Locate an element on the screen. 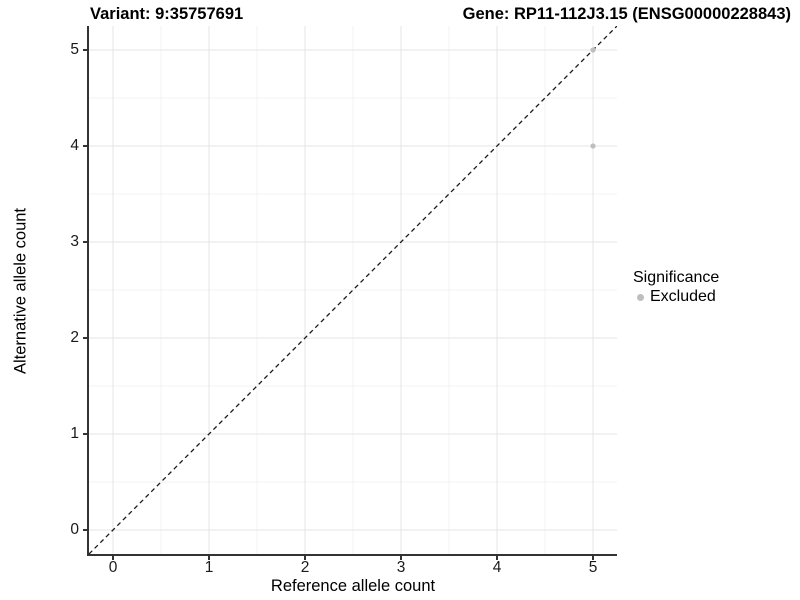 Image resolution: width=800 pixels, height=600 pixels. legend-entry-label: Excluded is located at coordinates (683, 296).